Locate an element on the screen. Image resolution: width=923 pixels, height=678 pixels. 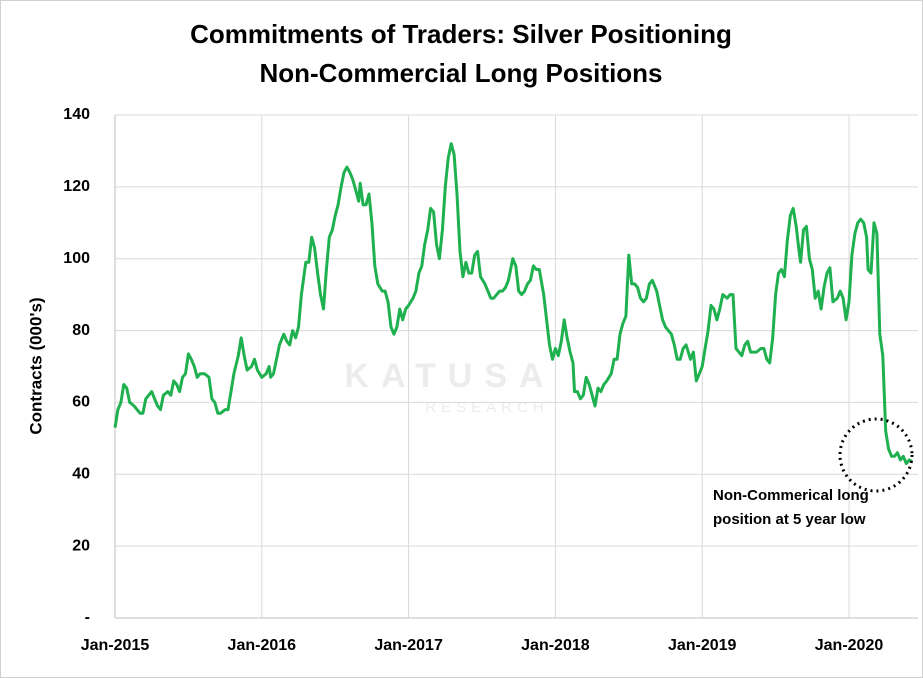
watermark: RESEARCH is located at coordinates (486, 407).